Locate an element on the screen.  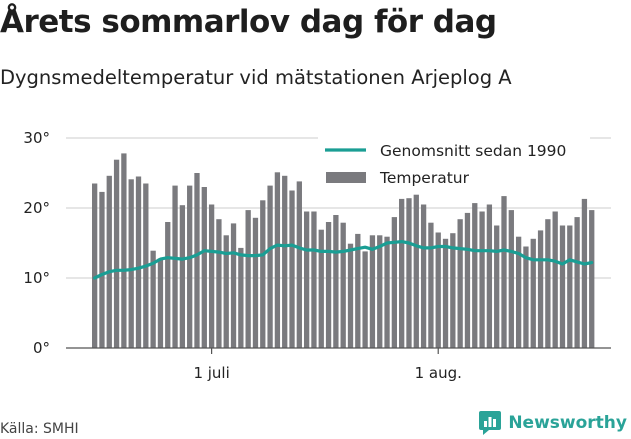
brand-logo: Newsworthy is located at coordinates (552, 423).